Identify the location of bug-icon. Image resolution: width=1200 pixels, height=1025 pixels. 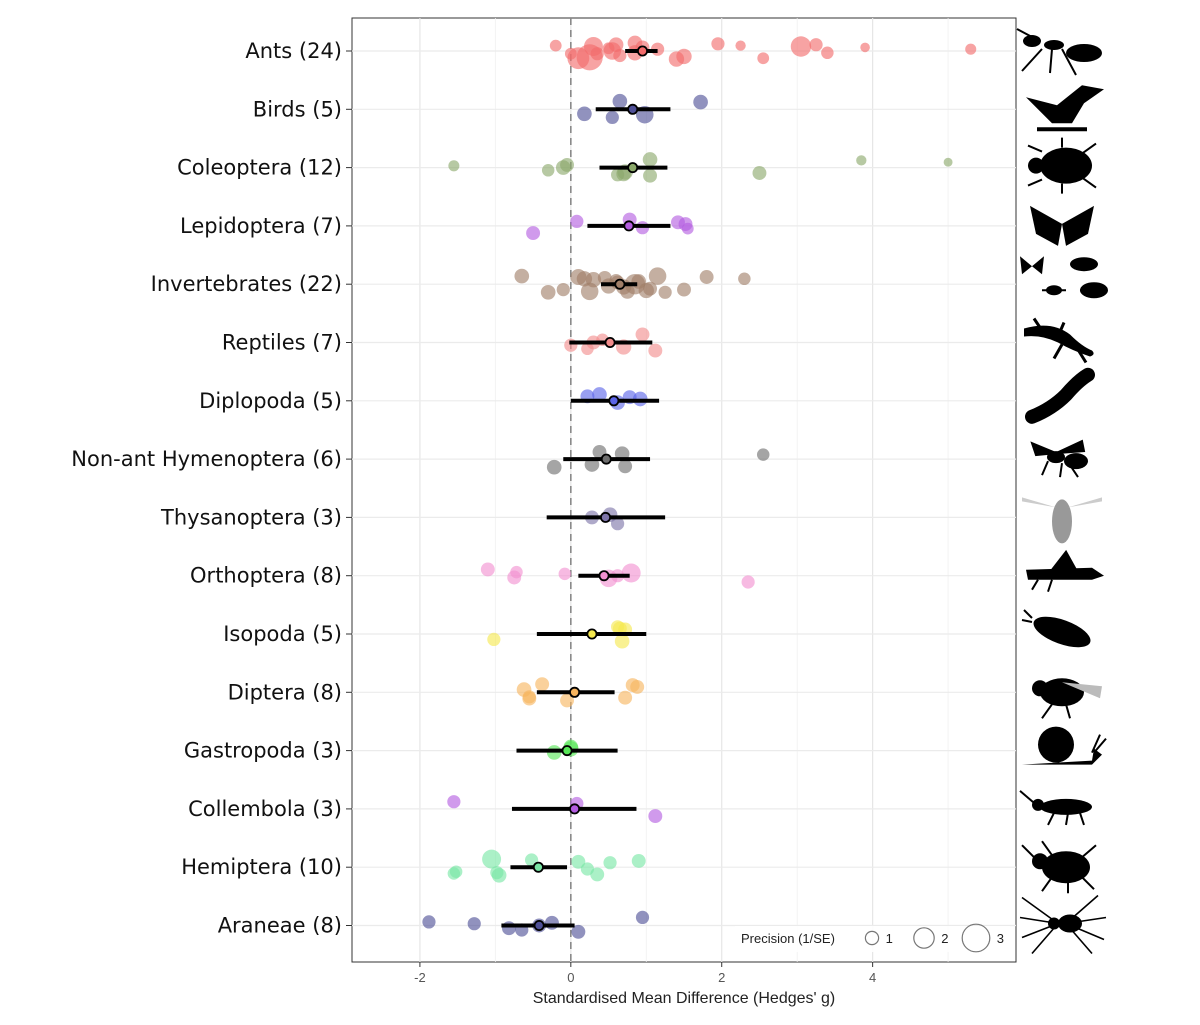
(1059, 867).